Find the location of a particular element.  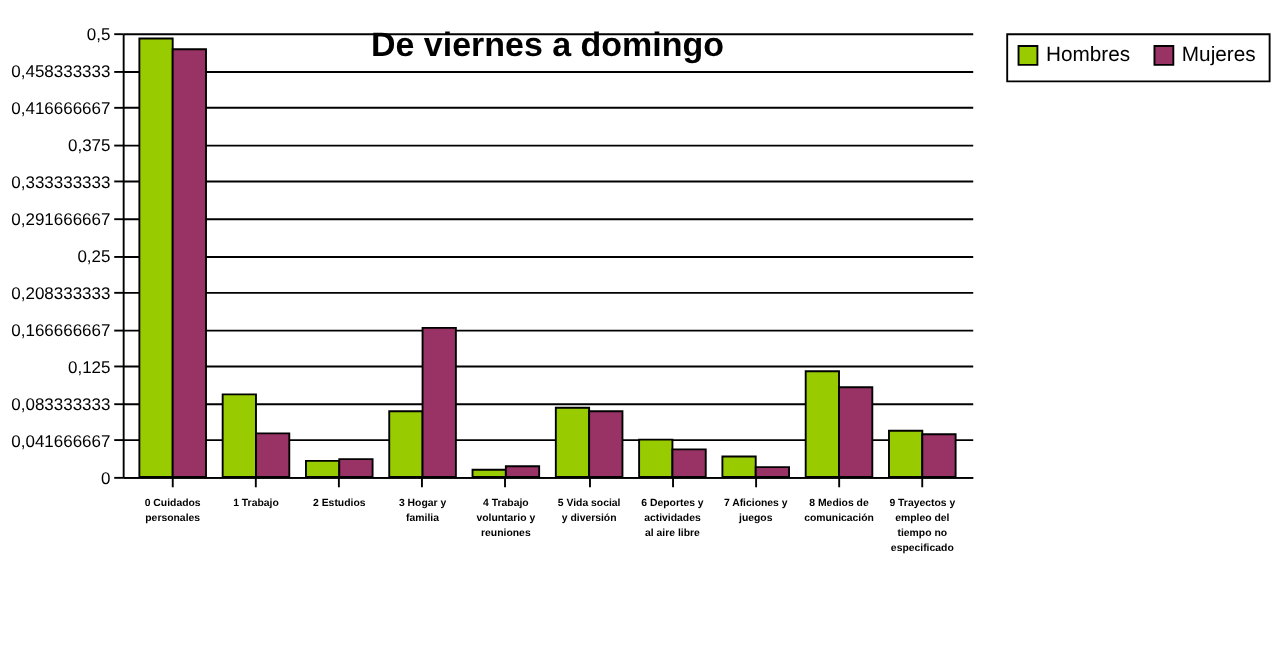

y-tick-label: 0 is located at coordinates (106, 477).